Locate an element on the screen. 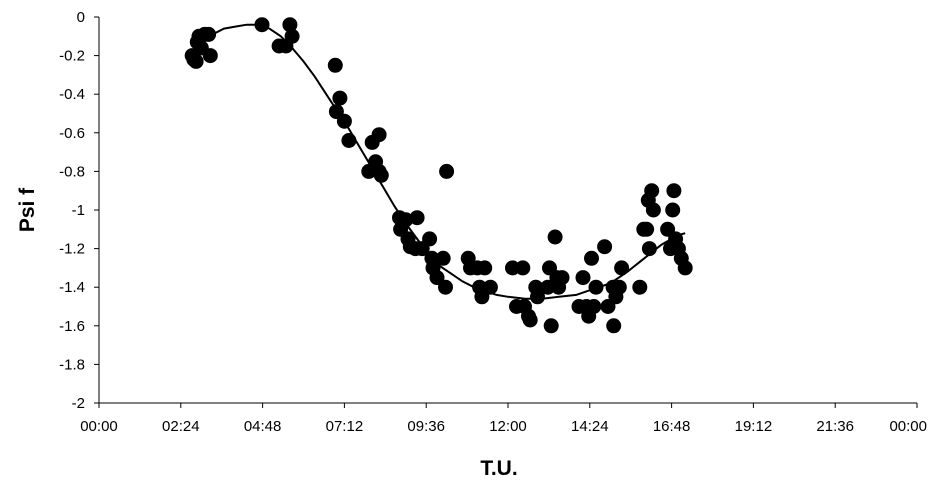 This screenshot has height=485, width=931. x-tick-label: 07:12 is located at coordinates (345, 426).